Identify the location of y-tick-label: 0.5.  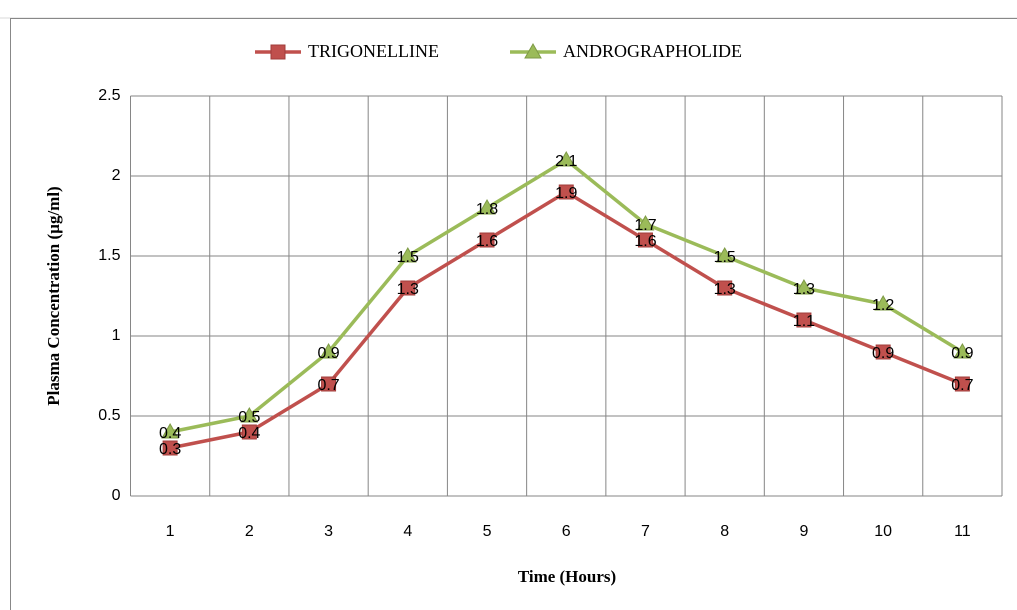
(109, 415).